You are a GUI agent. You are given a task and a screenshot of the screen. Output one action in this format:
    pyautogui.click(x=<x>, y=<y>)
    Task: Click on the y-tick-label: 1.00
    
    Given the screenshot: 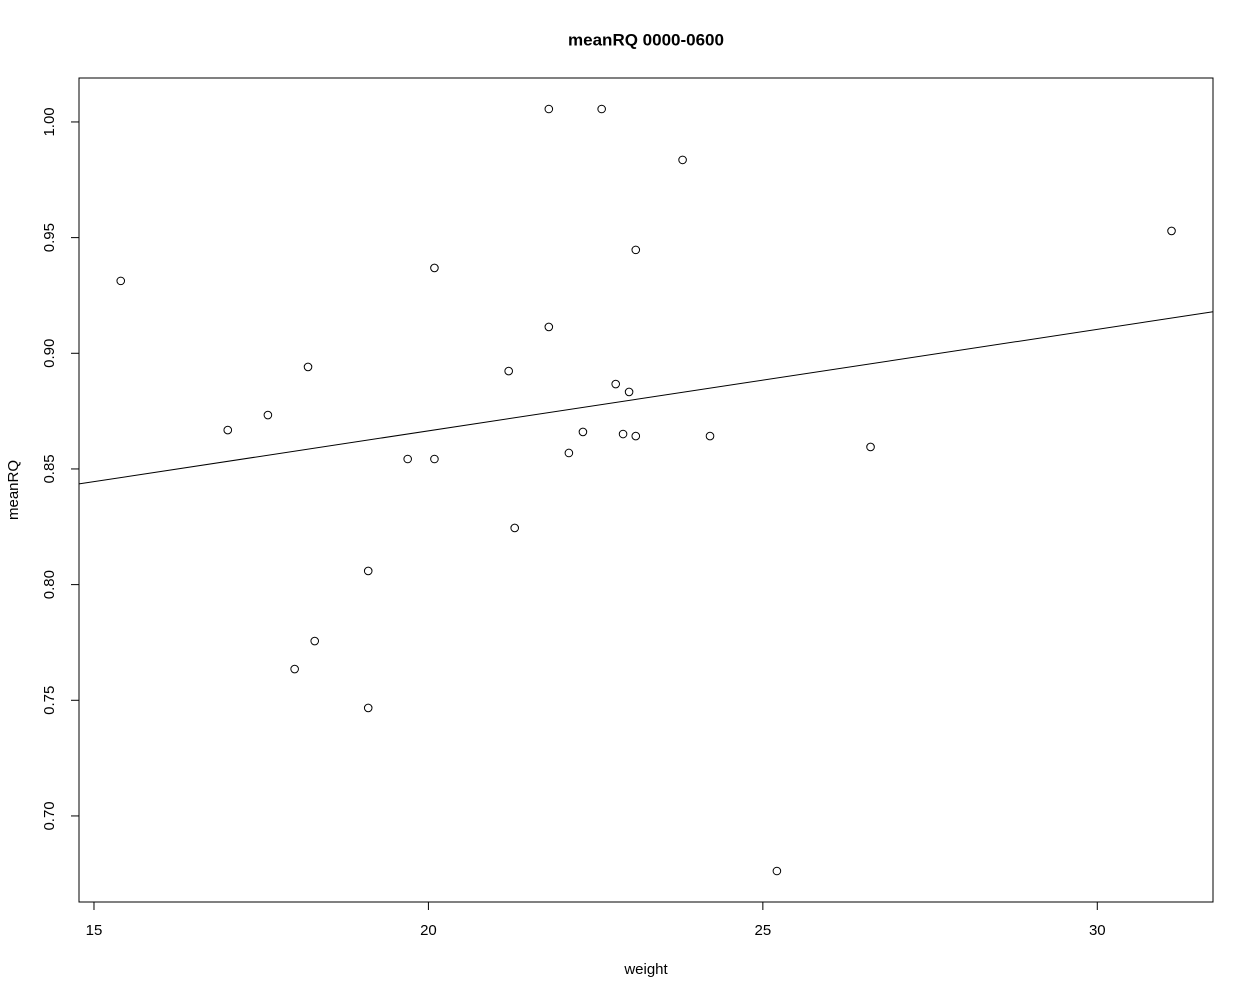 What is the action you would take?
    pyautogui.click(x=49, y=121)
    